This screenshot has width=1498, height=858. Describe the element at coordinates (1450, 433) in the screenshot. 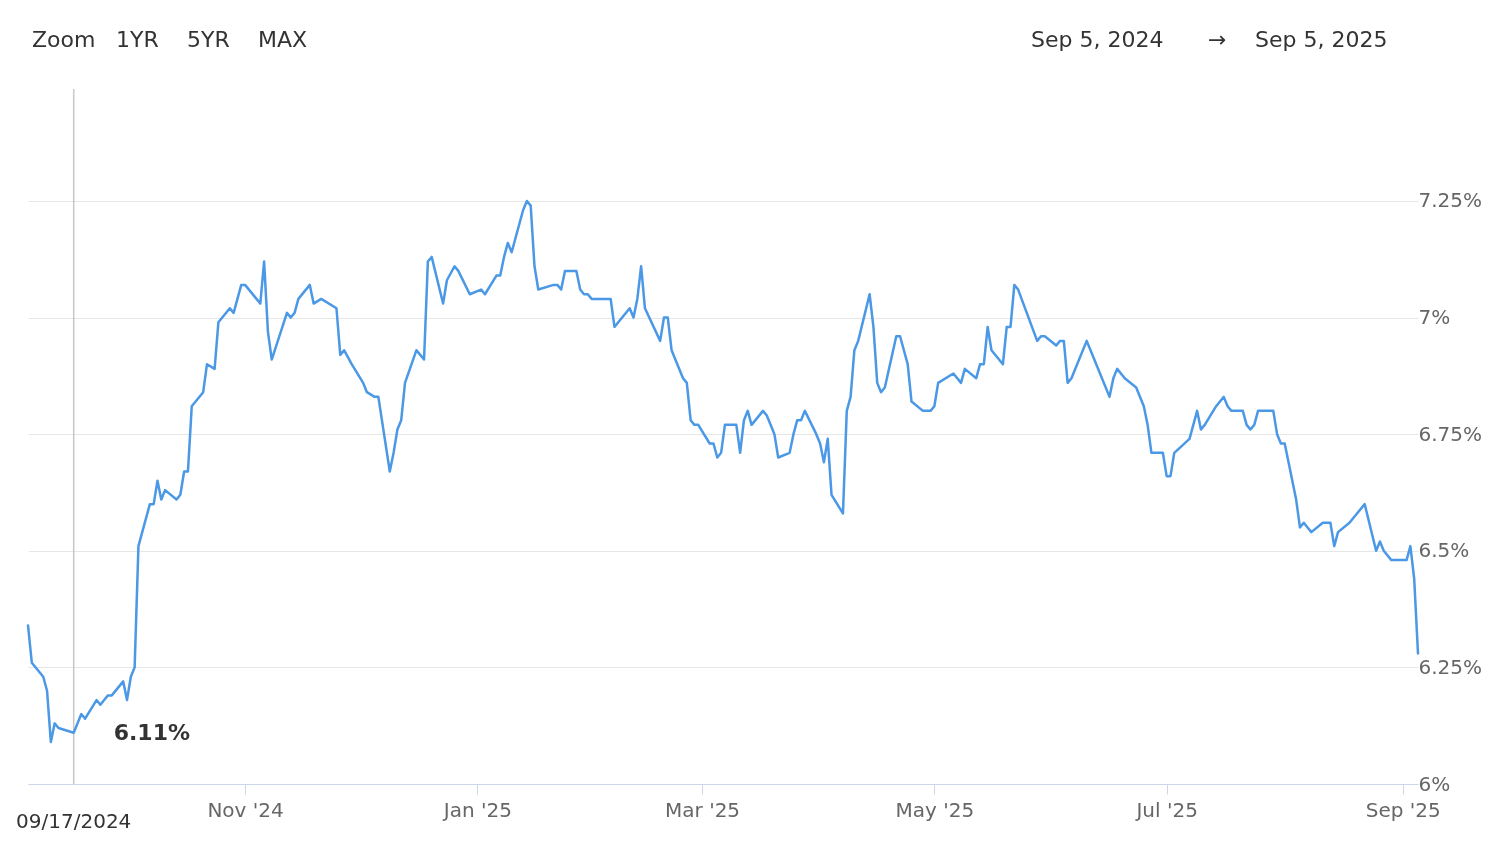

I see `y-tick-label: 6.75%` at that location.